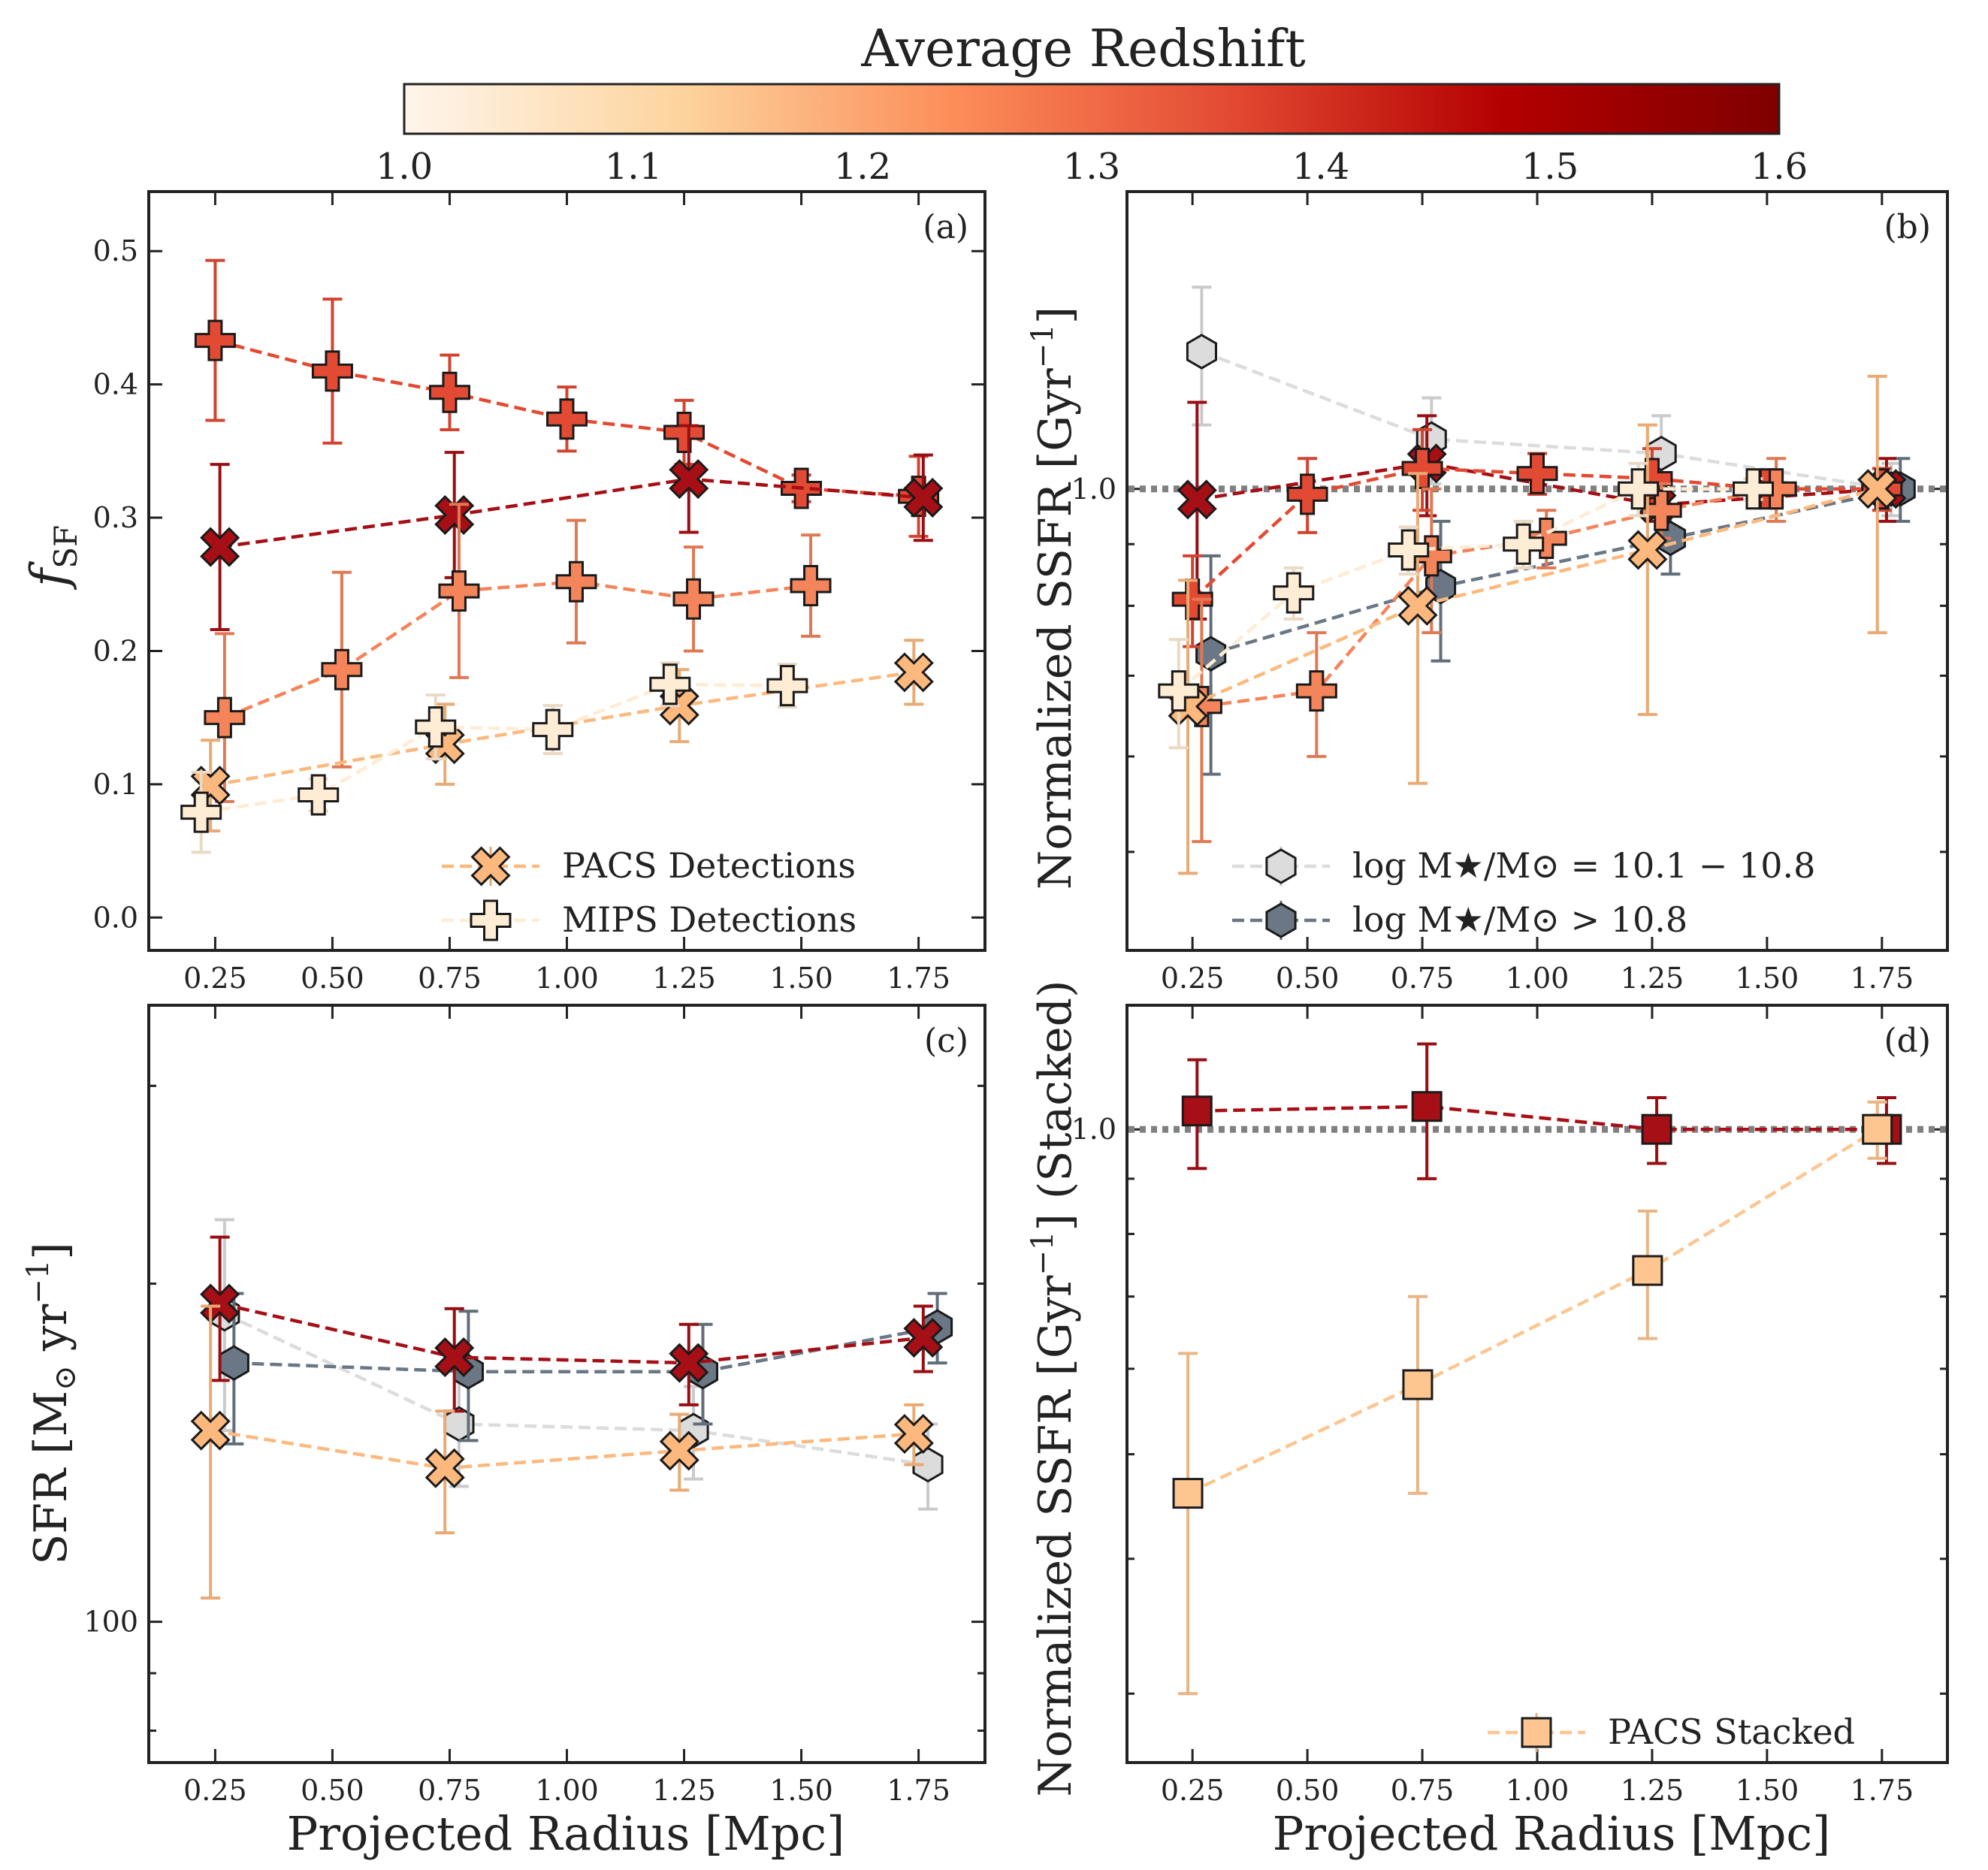 The image size is (1988, 1870). I want to click on legend-label: PACS Detections, so click(709, 865).